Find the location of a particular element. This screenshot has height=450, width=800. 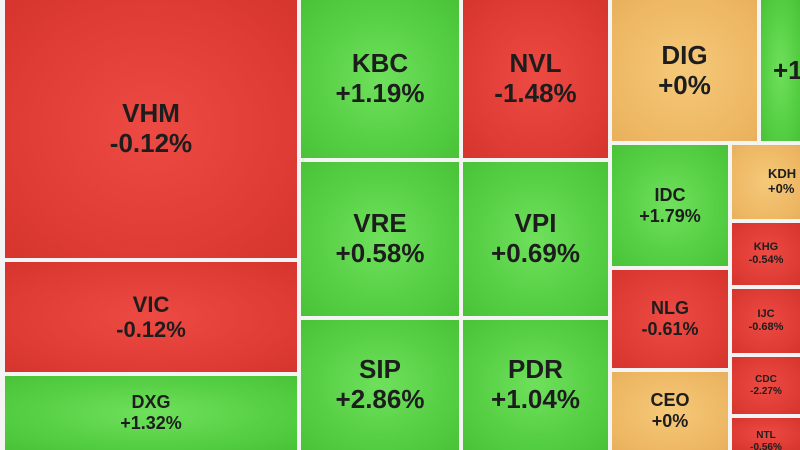

tile-vpi: VPI +0.69% is located at coordinates (535, 239).